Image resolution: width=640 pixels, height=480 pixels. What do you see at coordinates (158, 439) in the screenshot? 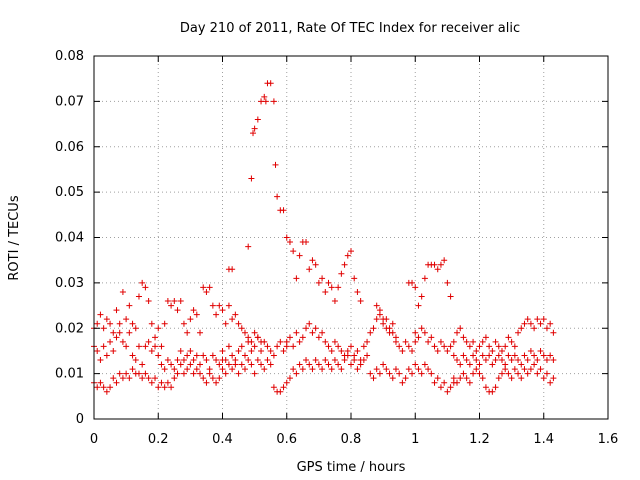
I see `x-tick-label: 0.2` at bounding box center [158, 439].